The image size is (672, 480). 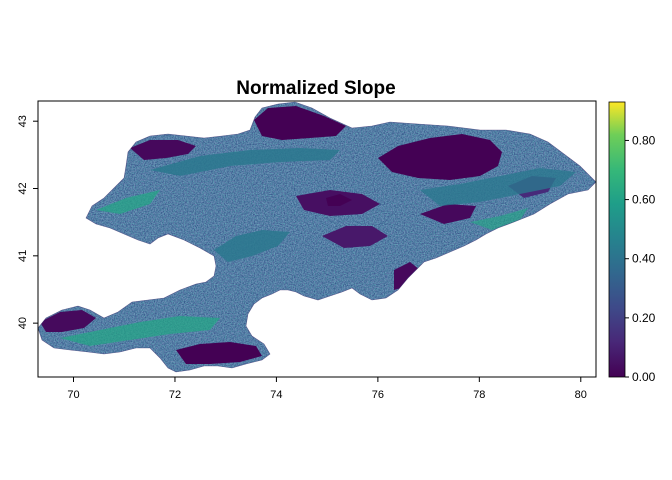 I want to click on colorbar-ticks: 0.00 0.20 0.40 0.60 0.80, so click(x=640, y=258).